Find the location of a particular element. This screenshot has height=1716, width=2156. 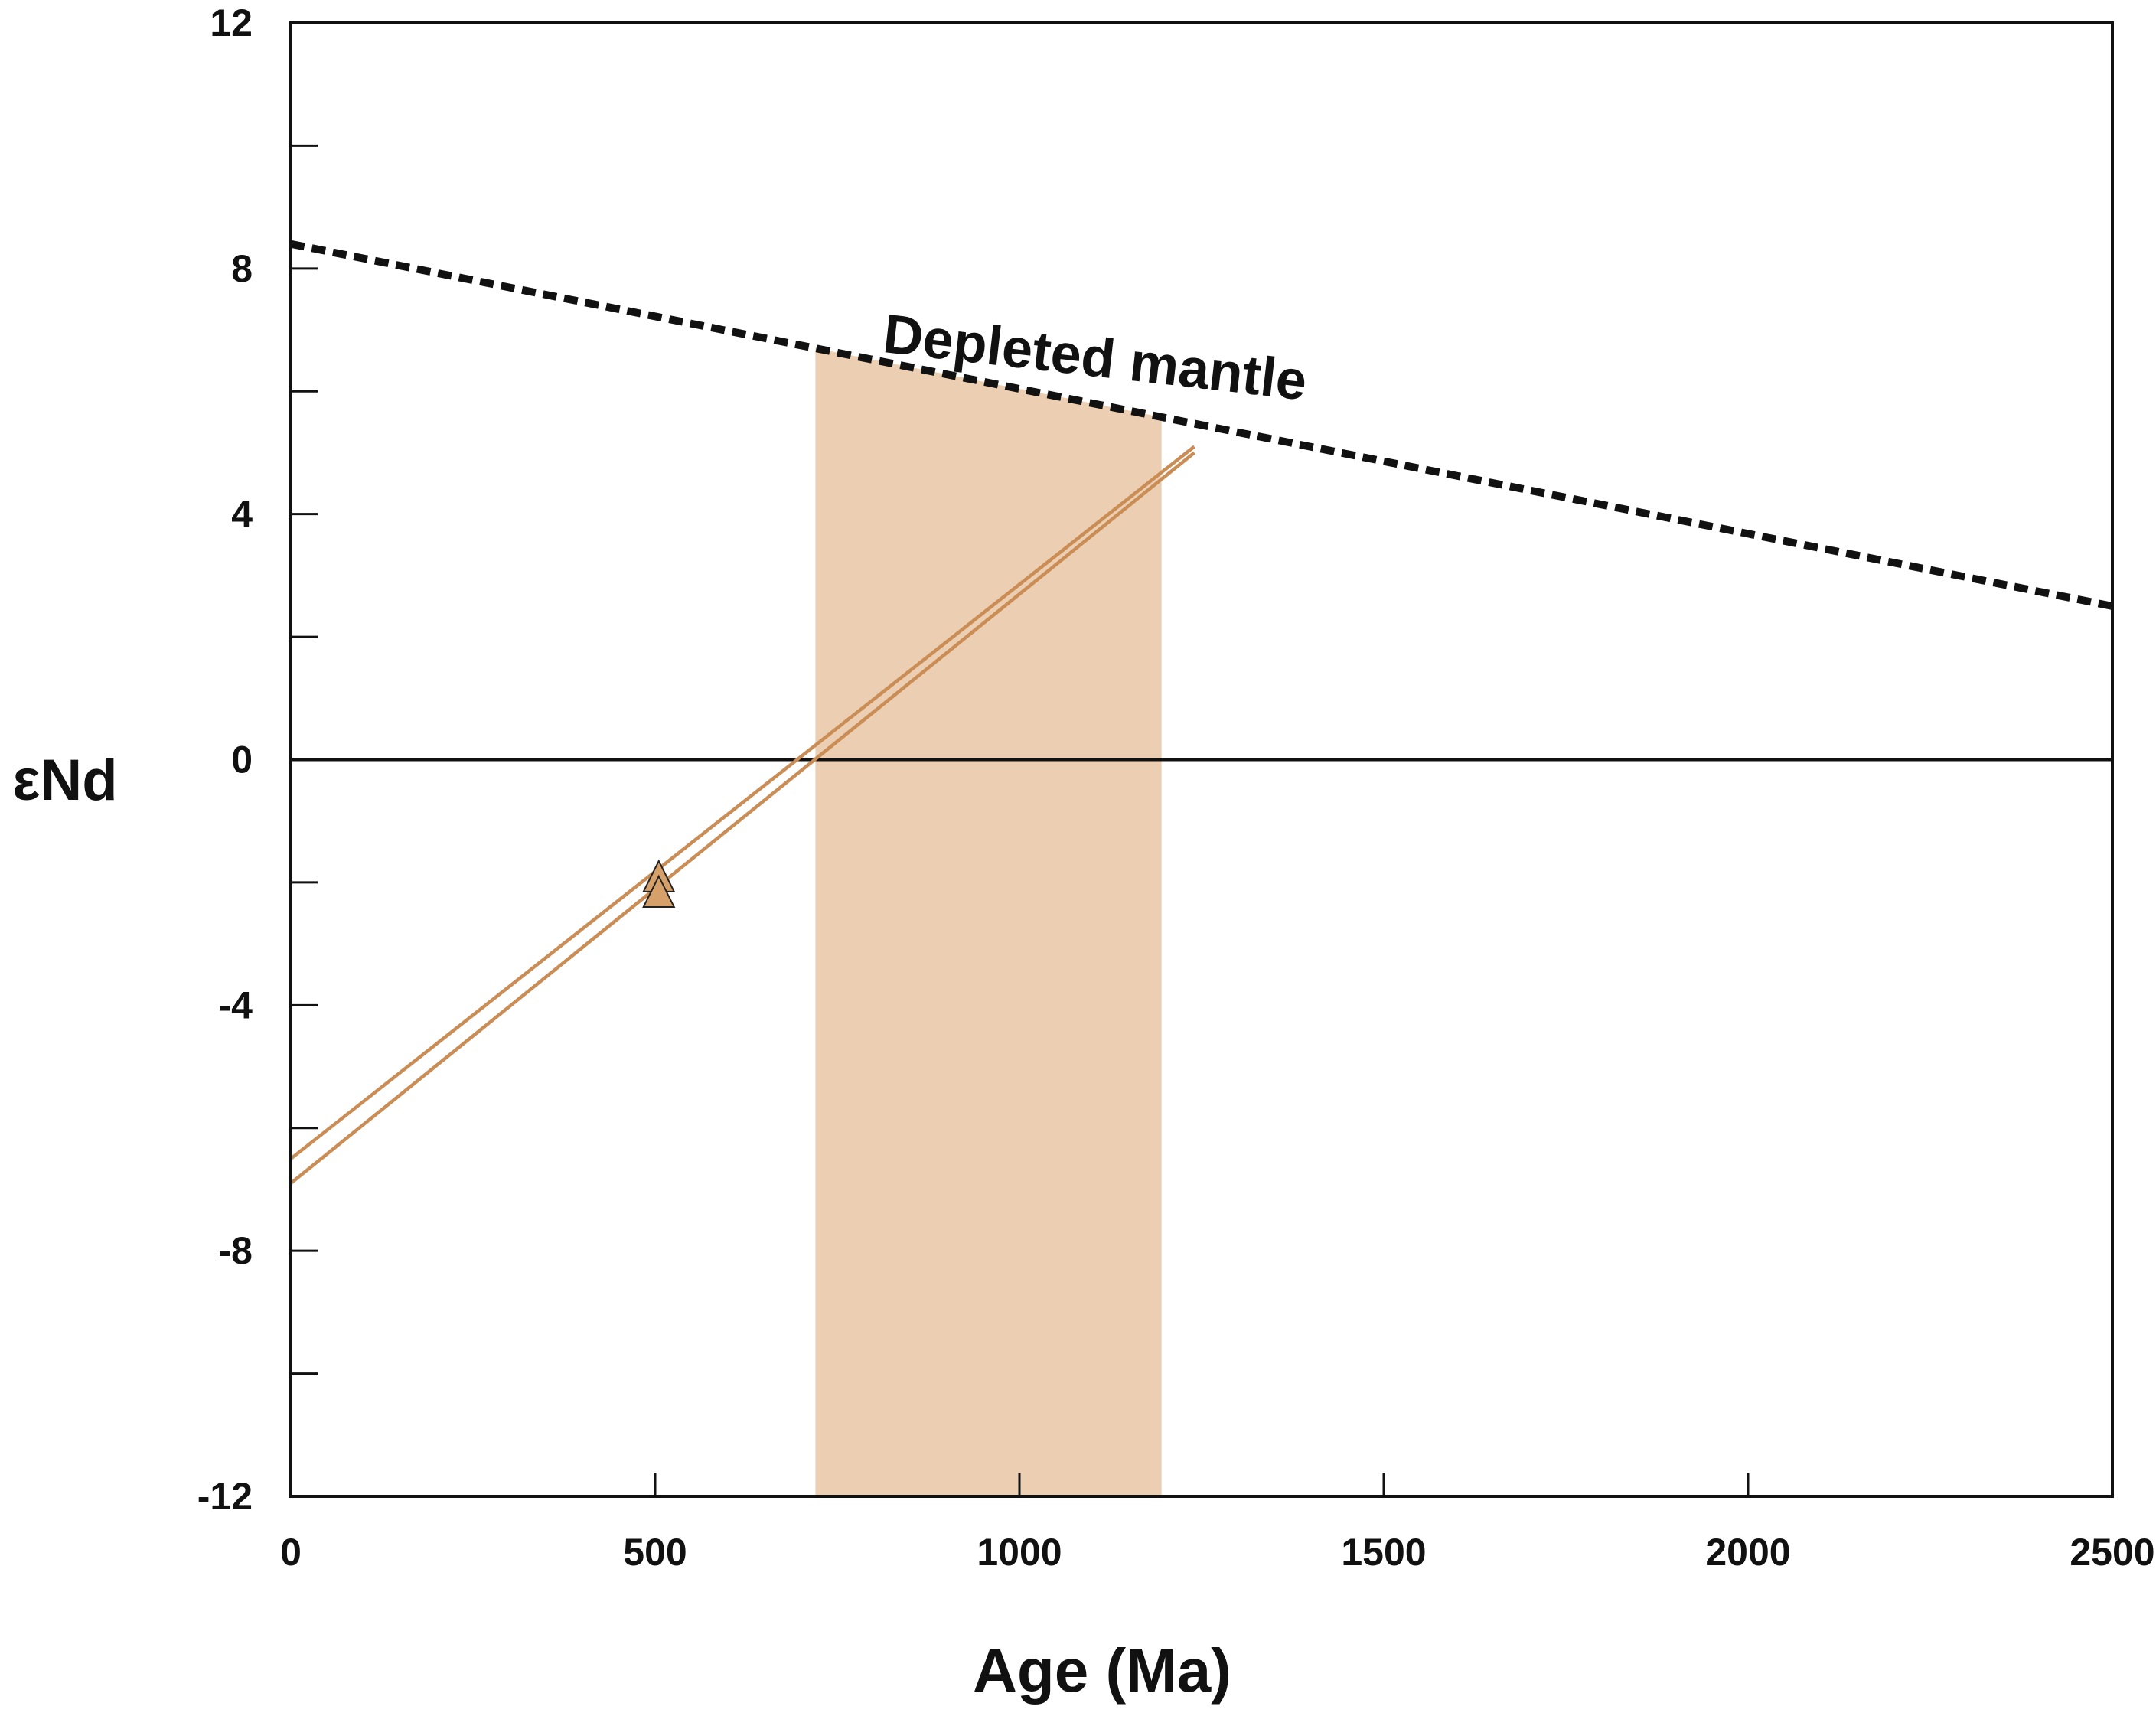

x-tick-label: 0 is located at coordinates (291, 1552).